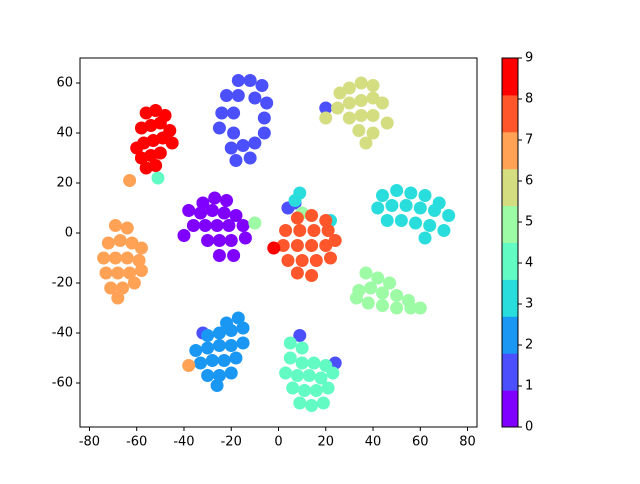 The width and height of the screenshot is (640, 484). What do you see at coordinates (529, 304) in the screenshot?
I see `colorbar-tick-label: 3` at bounding box center [529, 304].